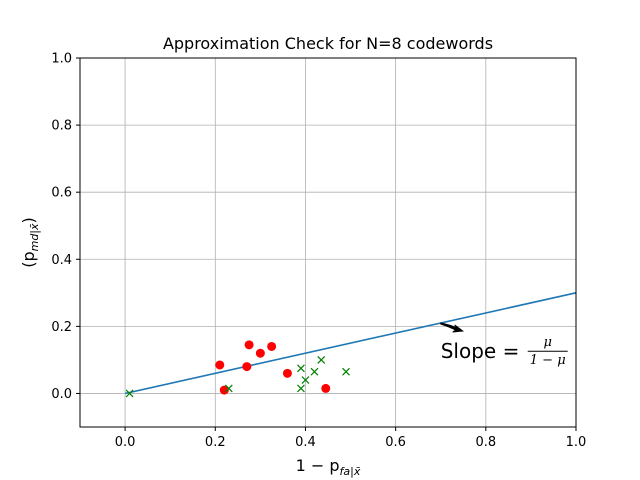 The width and height of the screenshot is (640, 480). Describe the element at coordinates (61, 193) in the screenshot. I see `y-tick-label: 0.6` at that location.